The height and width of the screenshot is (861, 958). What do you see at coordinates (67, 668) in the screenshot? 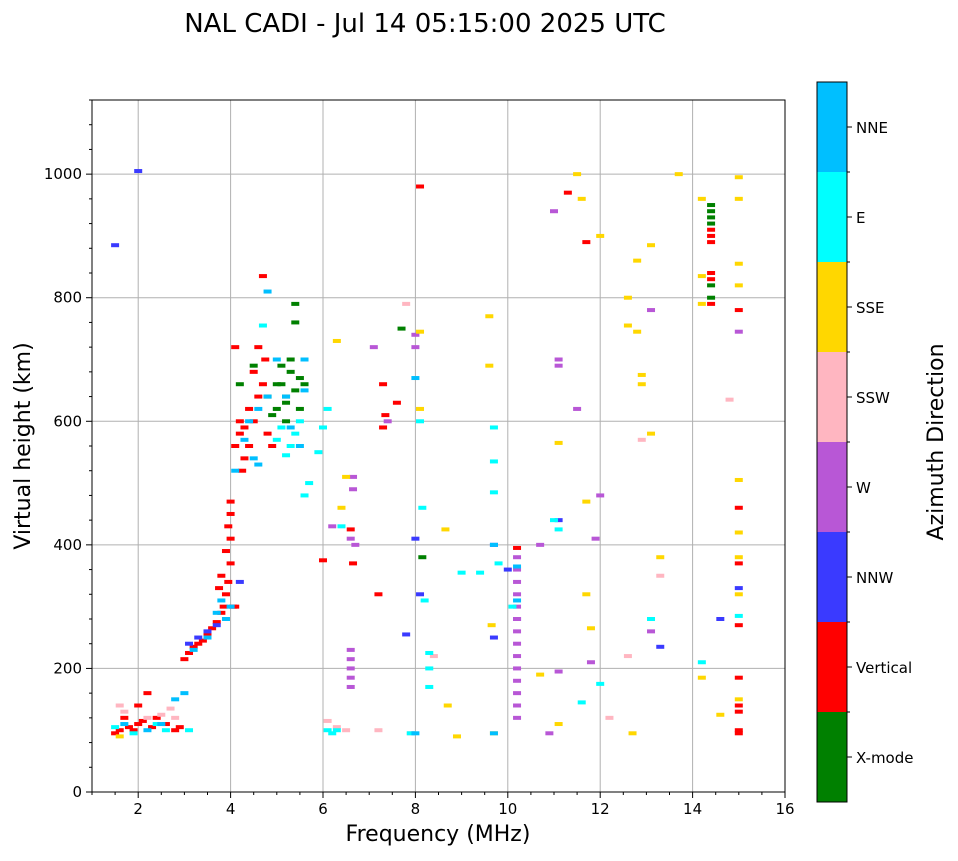
I see `y-tick-label: 200` at bounding box center [67, 668].